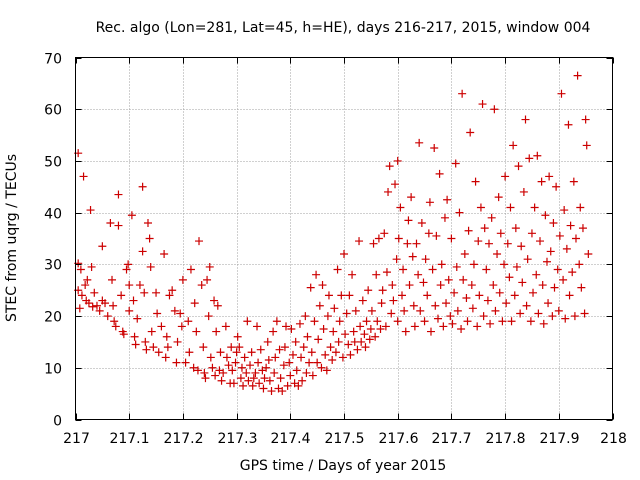 The height and width of the screenshot is (480, 640). What do you see at coordinates (53, 111) in the screenshot?
I see `y-tick-label: 60` at bounding box center [53, 111].